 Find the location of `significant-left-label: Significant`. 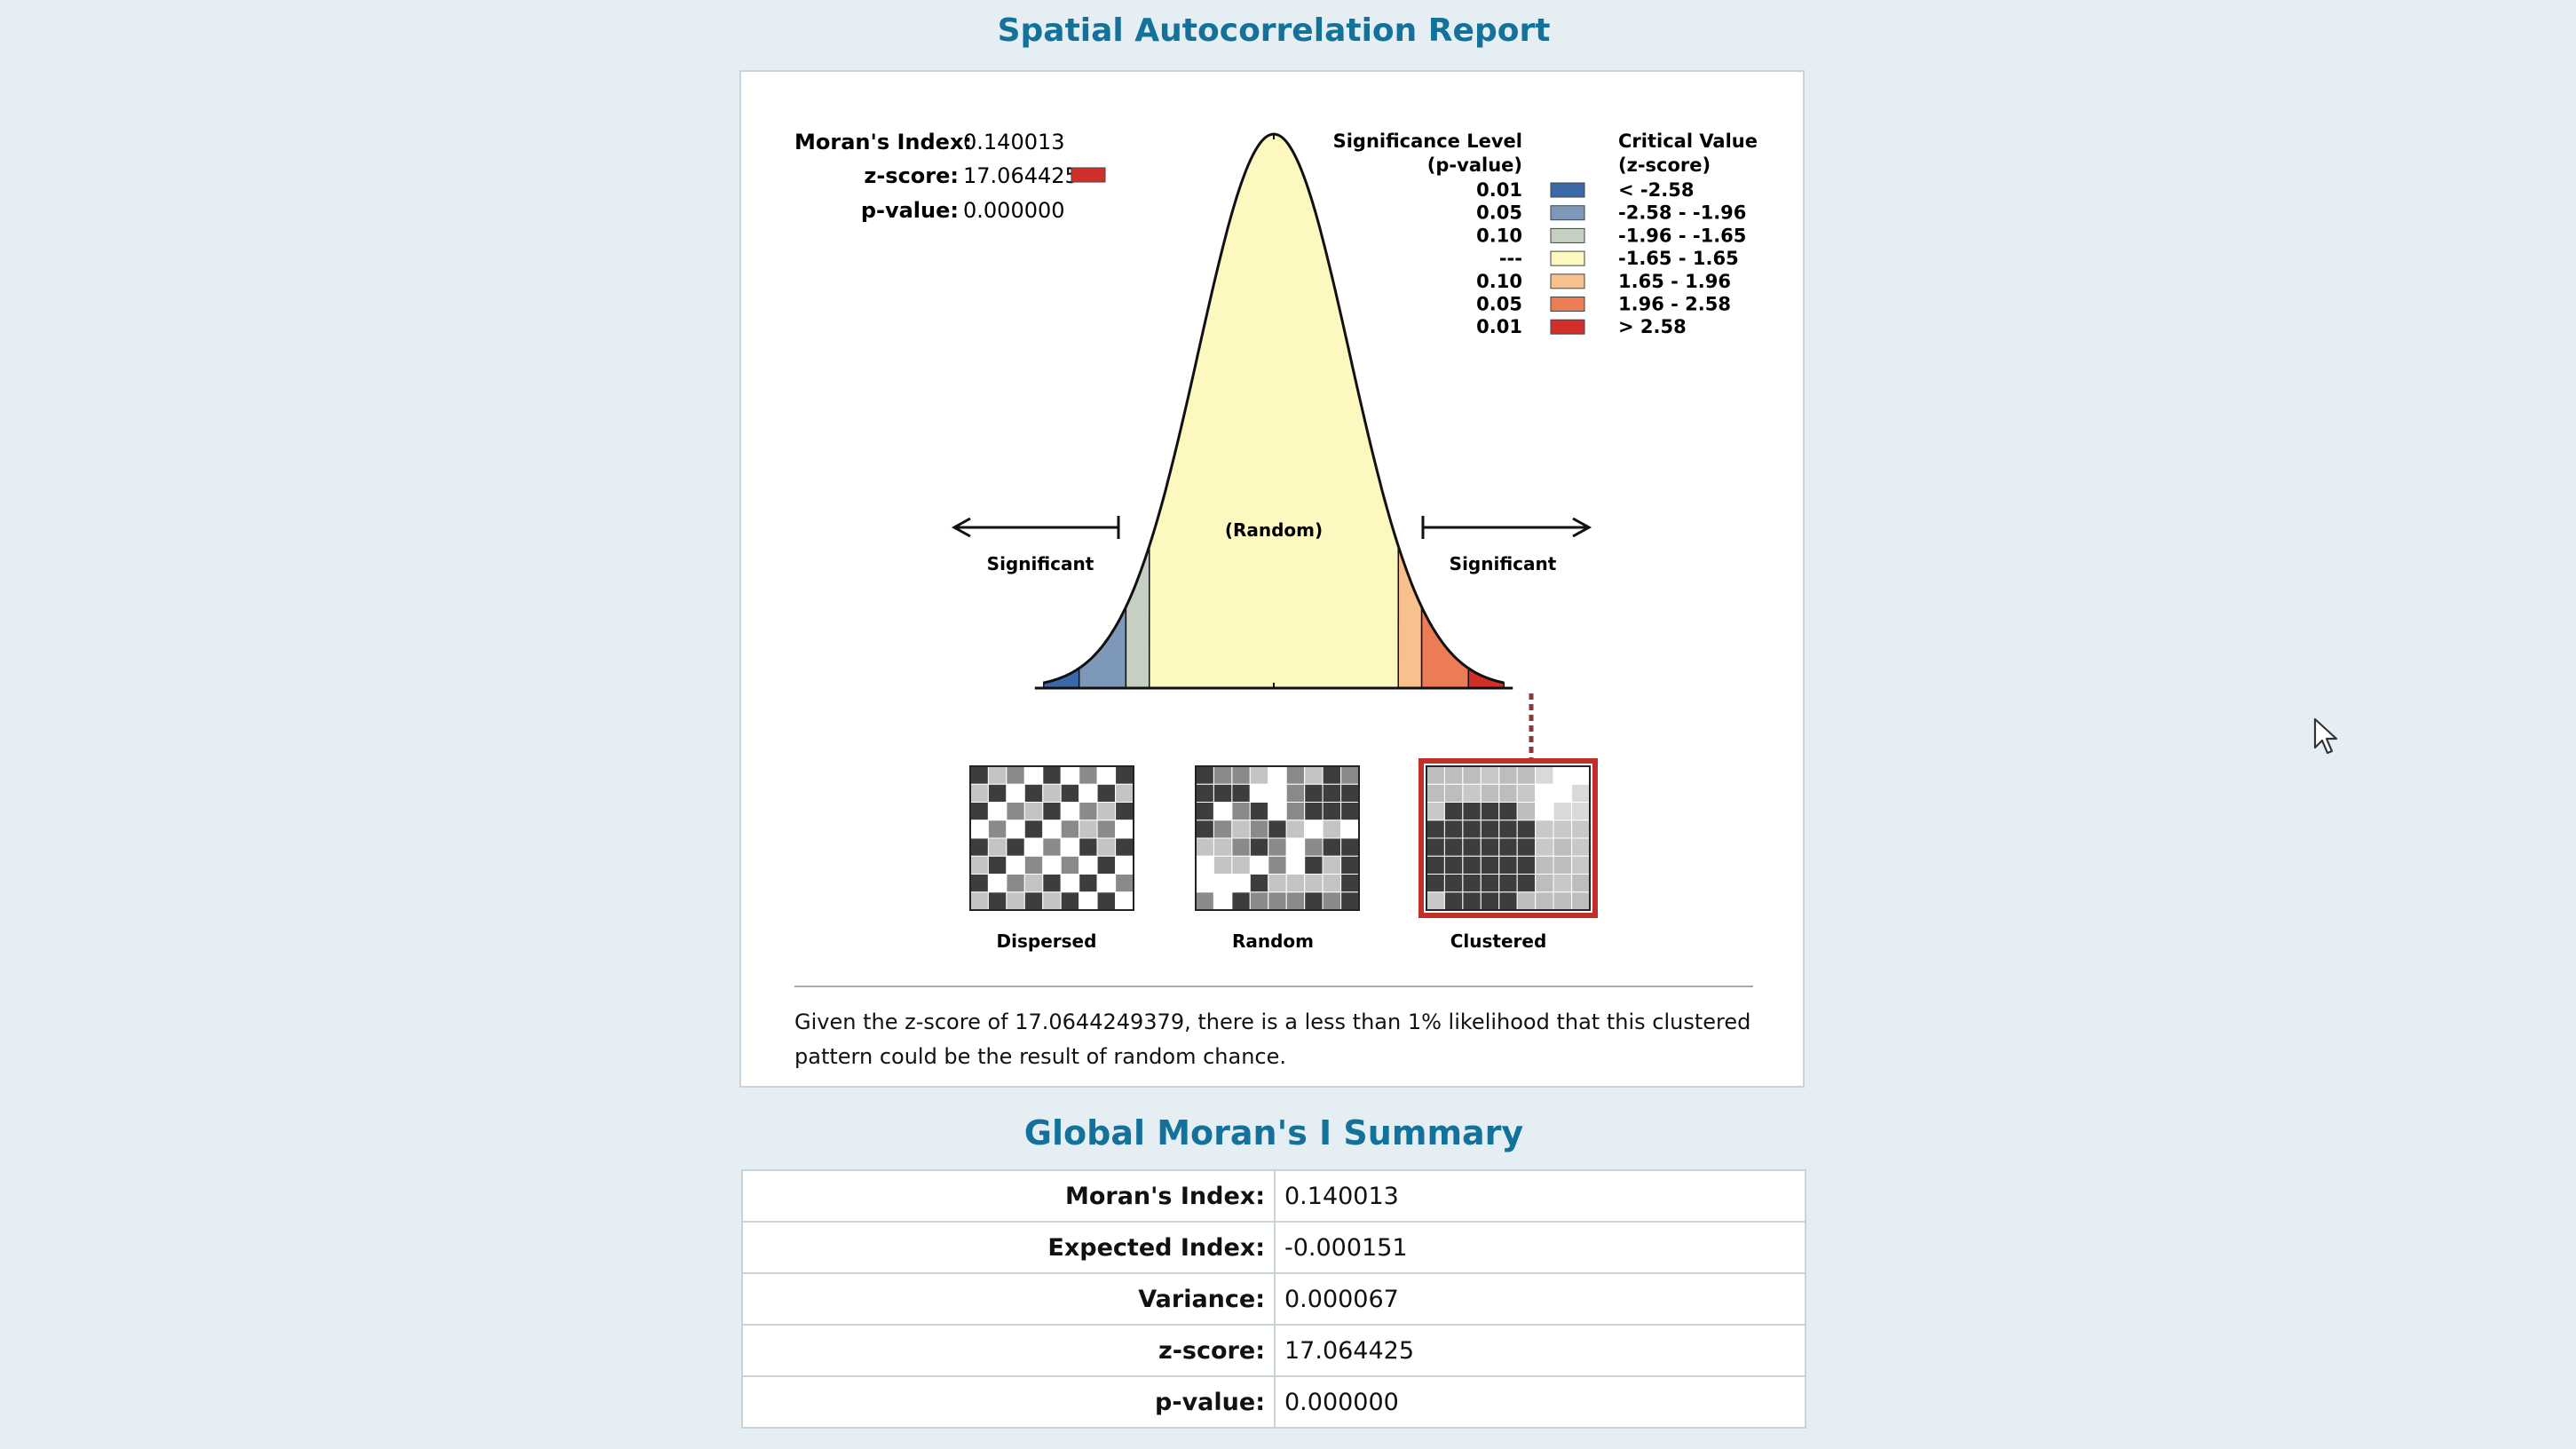

significant-left-label: Significant is located at coordinates (1040, 563).